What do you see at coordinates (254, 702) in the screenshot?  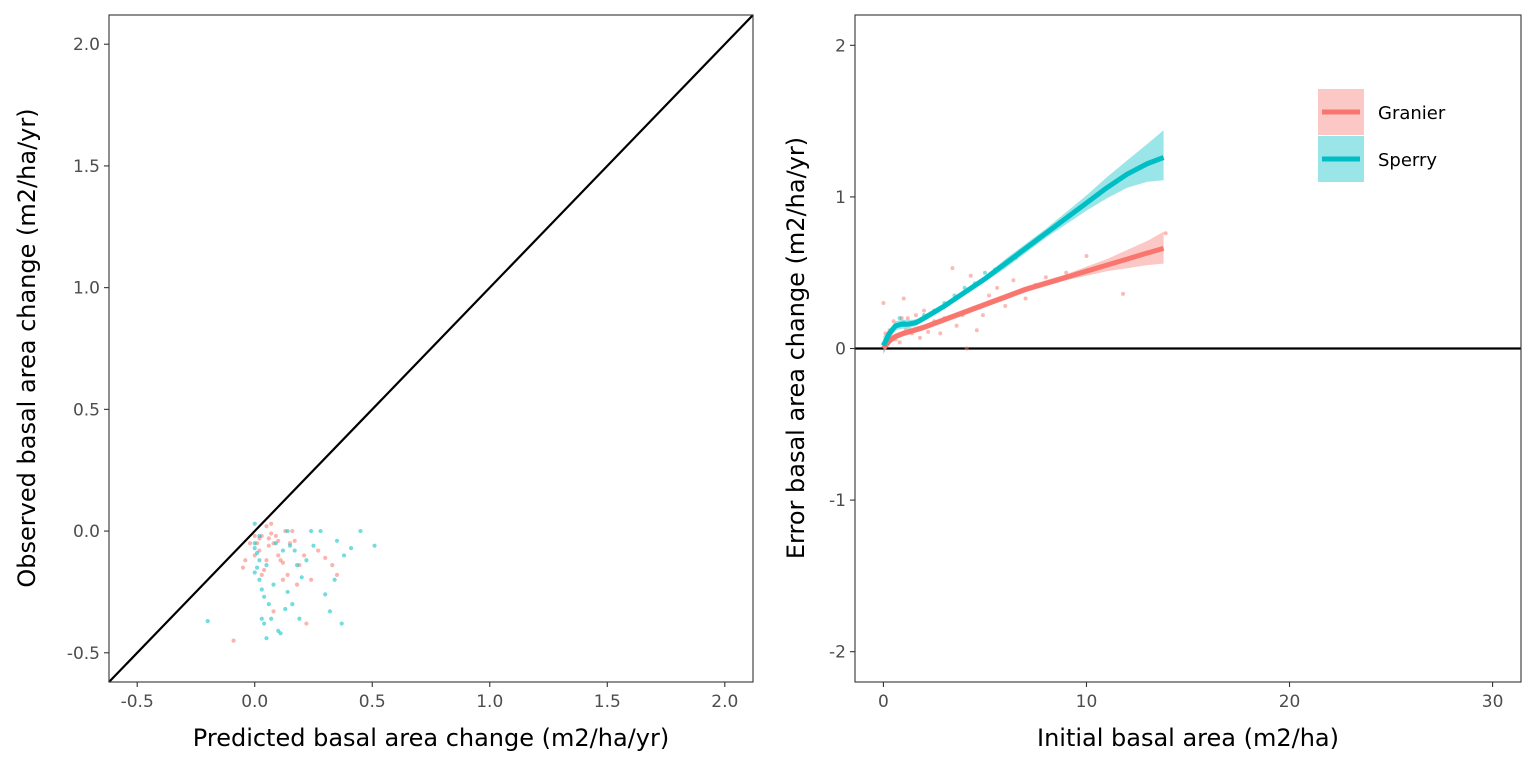 I see `left-x-tick-label: 0.0` at bounding box center [254, 702].